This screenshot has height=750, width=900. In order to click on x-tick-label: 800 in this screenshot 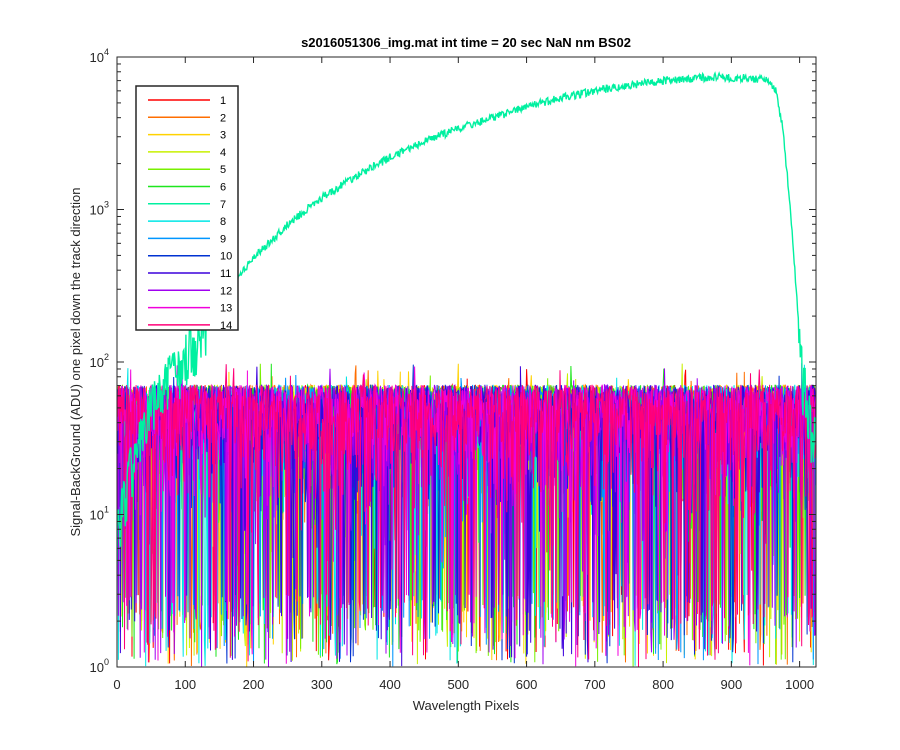, I will do `click(663, 684)`.